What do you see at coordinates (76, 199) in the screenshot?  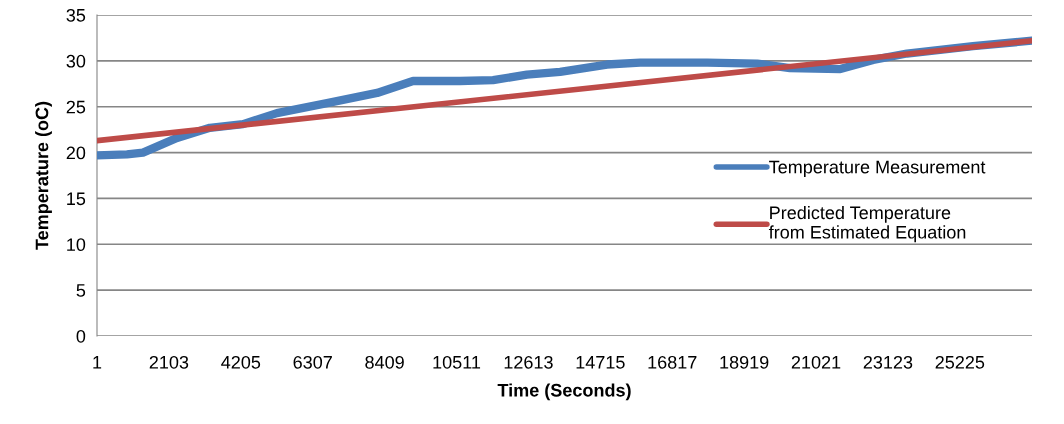 I see `y-tick-label: 15` at bounding box center [76, 199].